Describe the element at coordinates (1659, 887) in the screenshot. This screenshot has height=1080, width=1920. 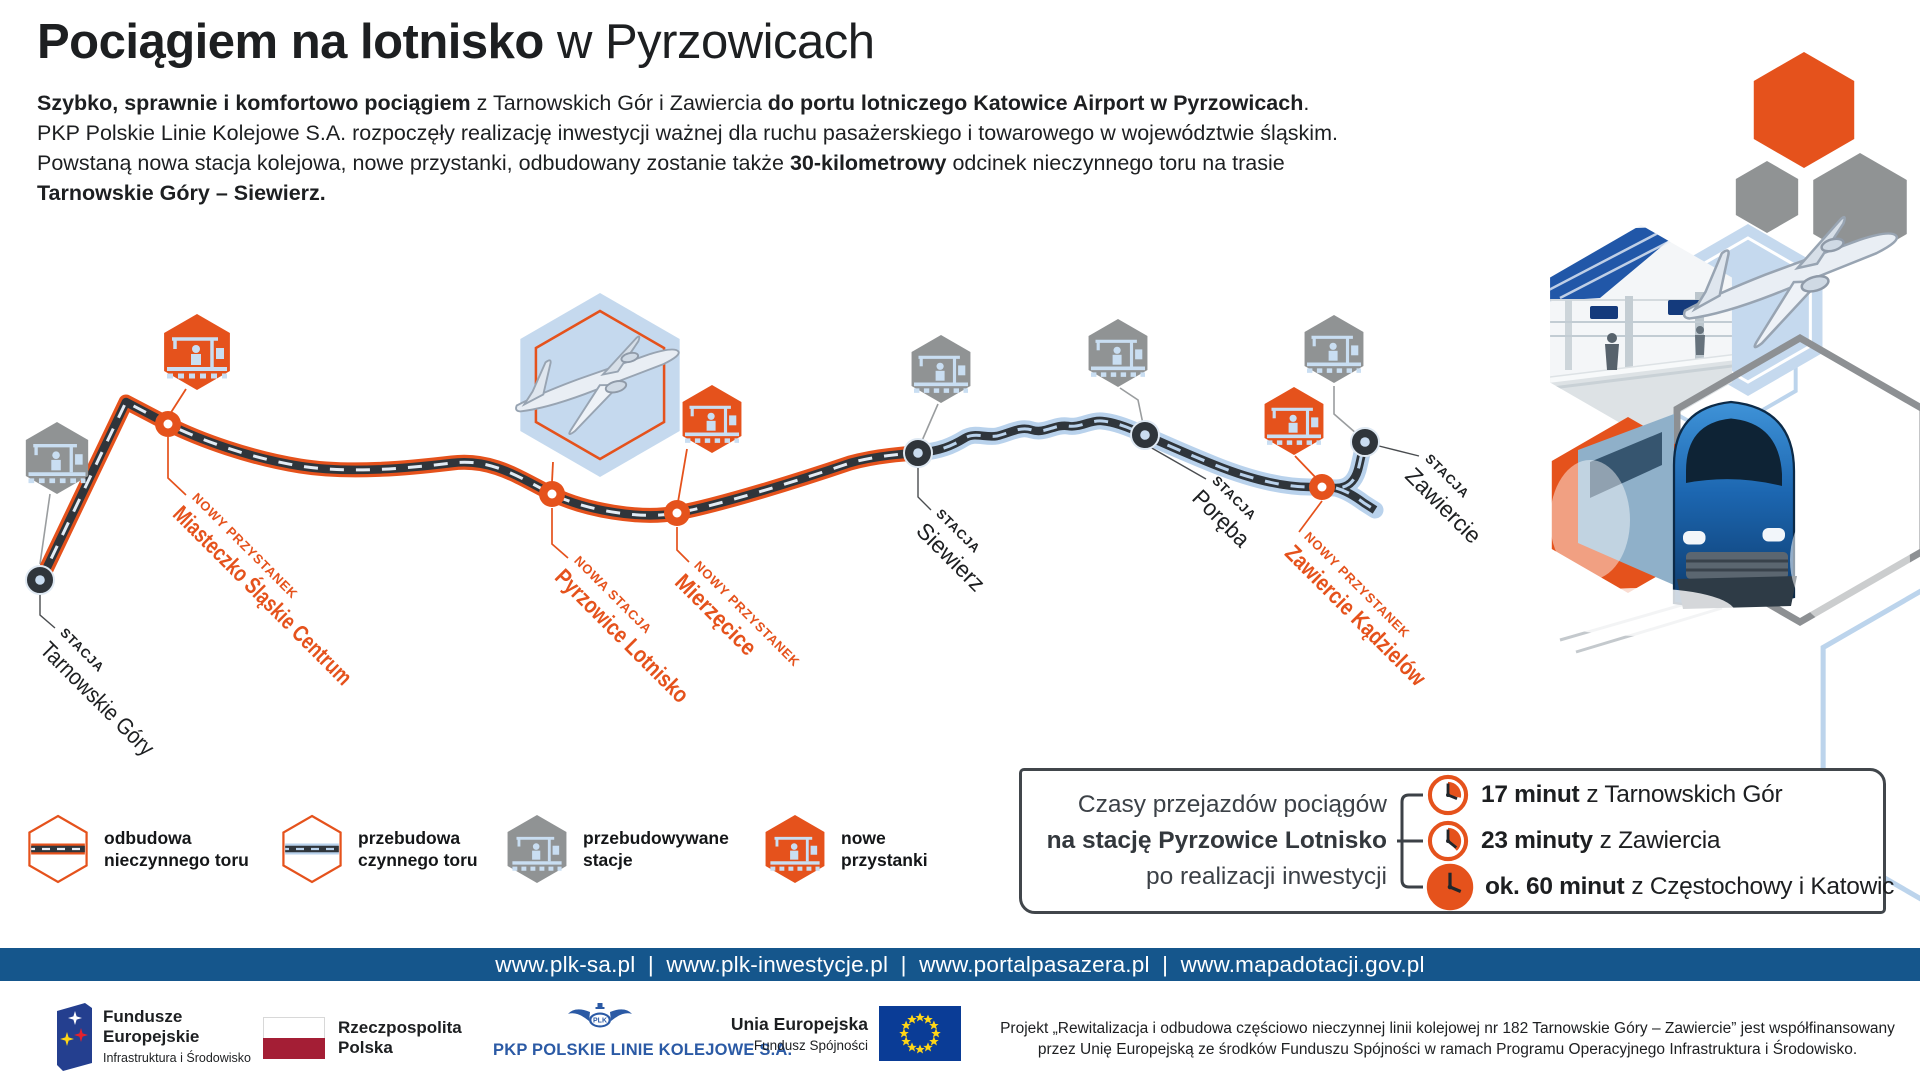
I see `travel-time-row: ok. 60 minut z Częstochowy i Katowic` at that location.